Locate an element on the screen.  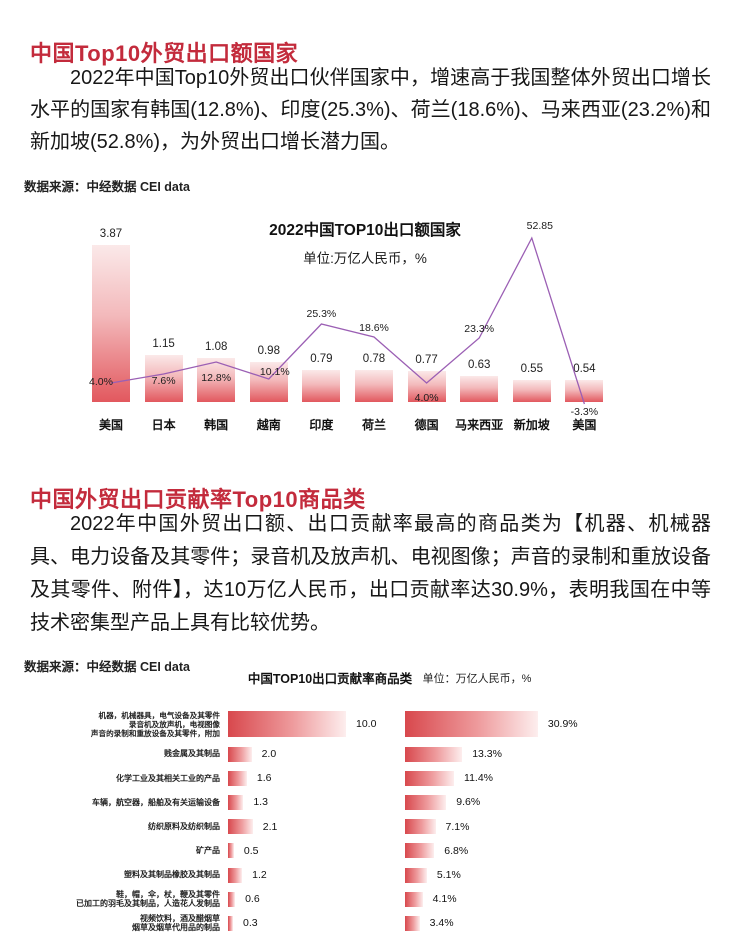
contribution-rate-panel: 9.6% is located at coordinates (443, 802).